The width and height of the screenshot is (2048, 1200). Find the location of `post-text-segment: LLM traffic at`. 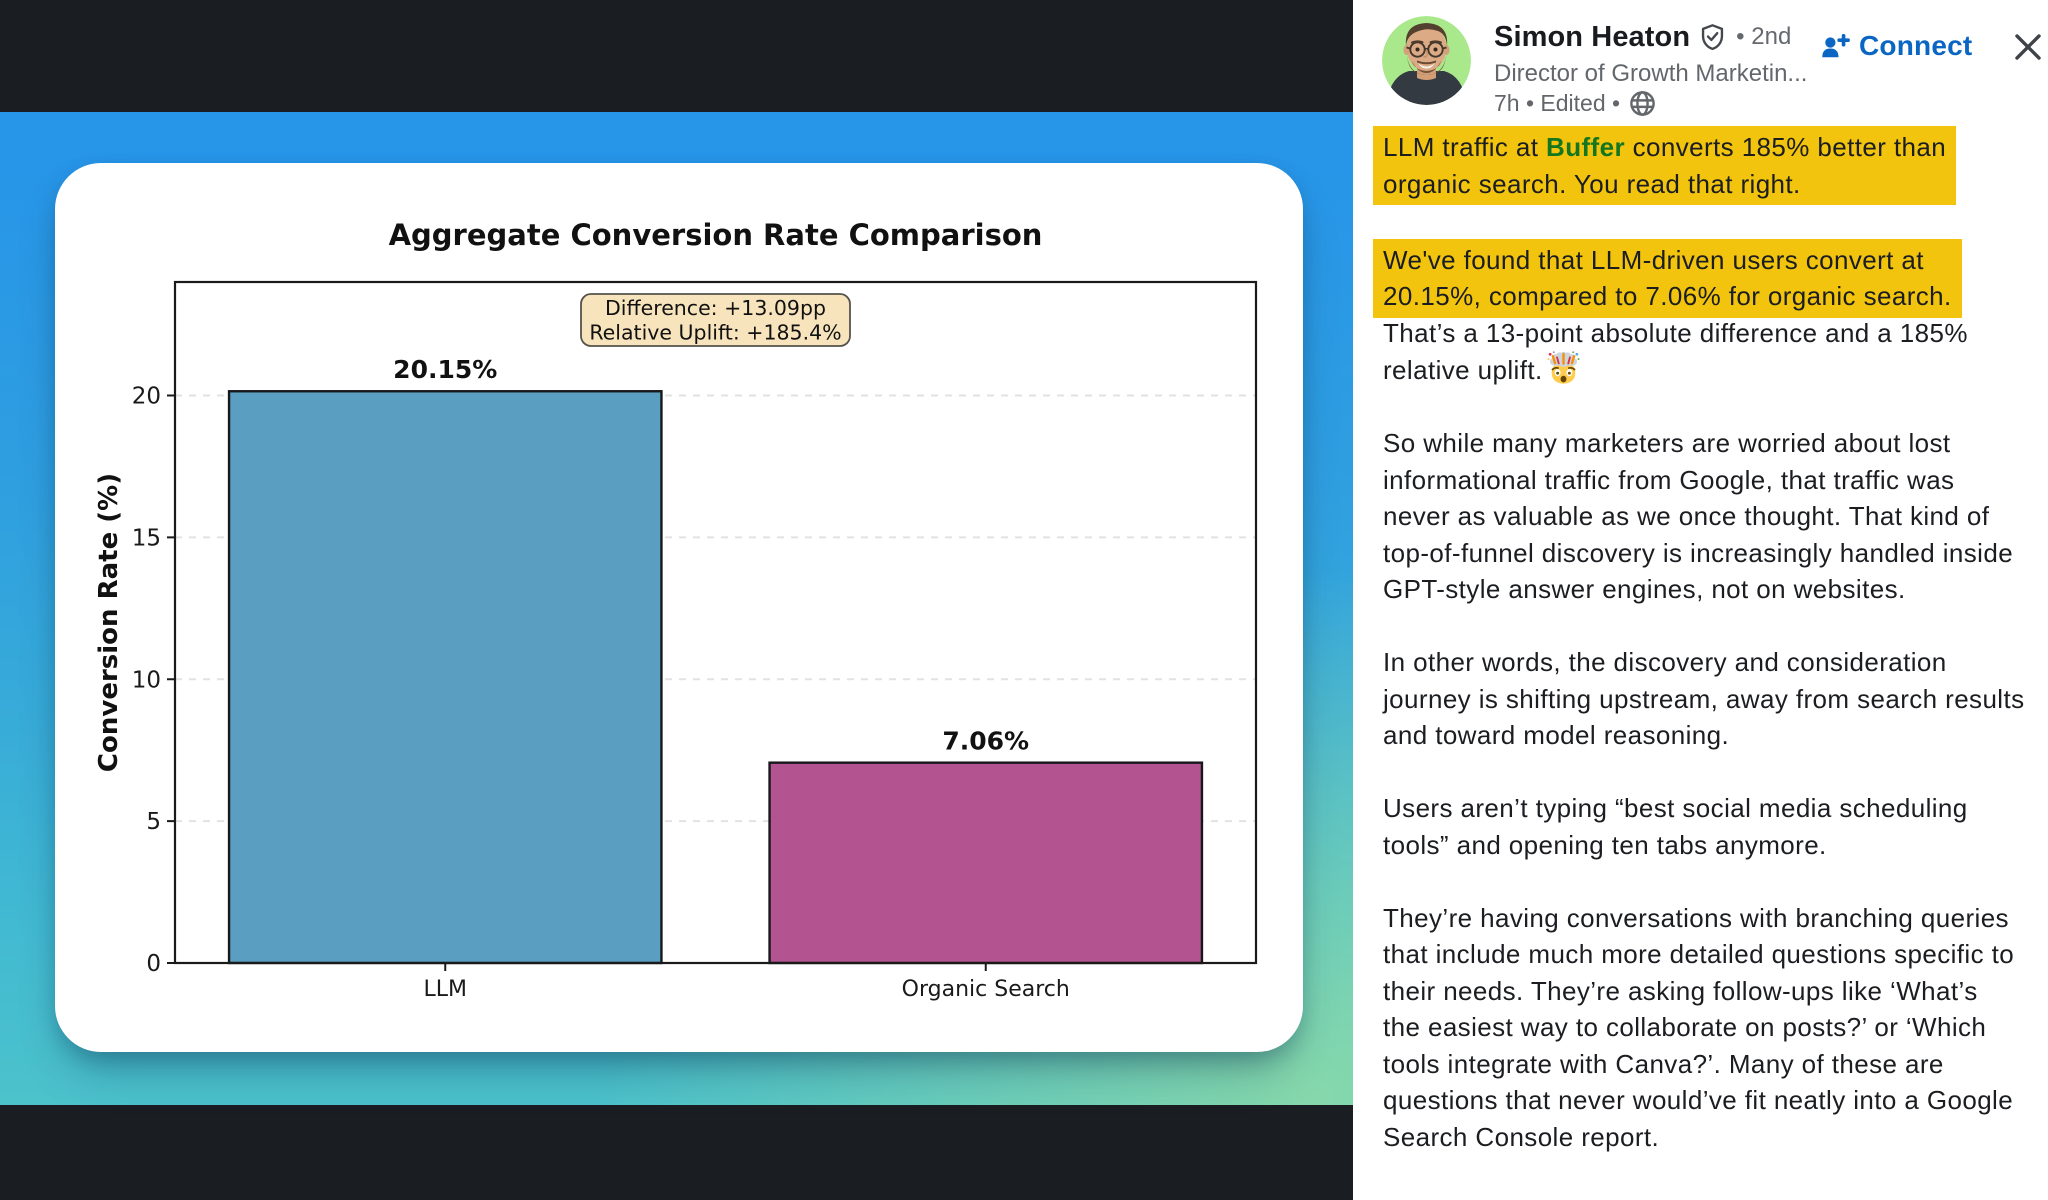

post-text-segment: LLM traffic at is located at coordinates (1465, 147).